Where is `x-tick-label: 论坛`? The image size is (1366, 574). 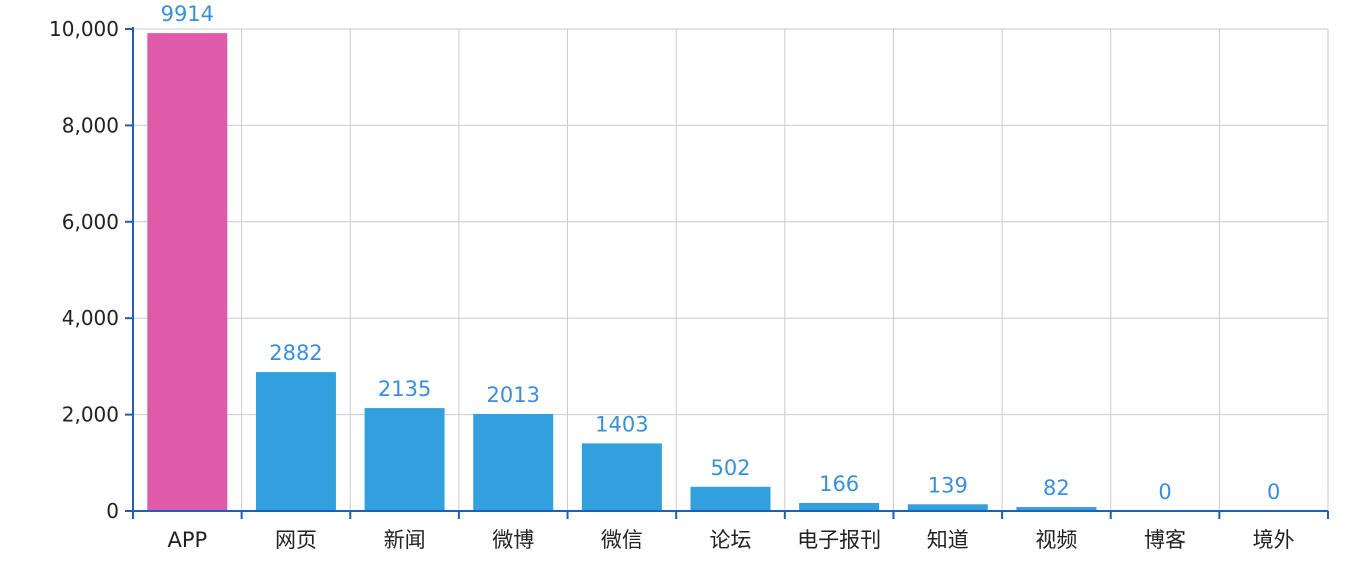
x-tick-label: 论坛 is located at coordinates (731, 540).